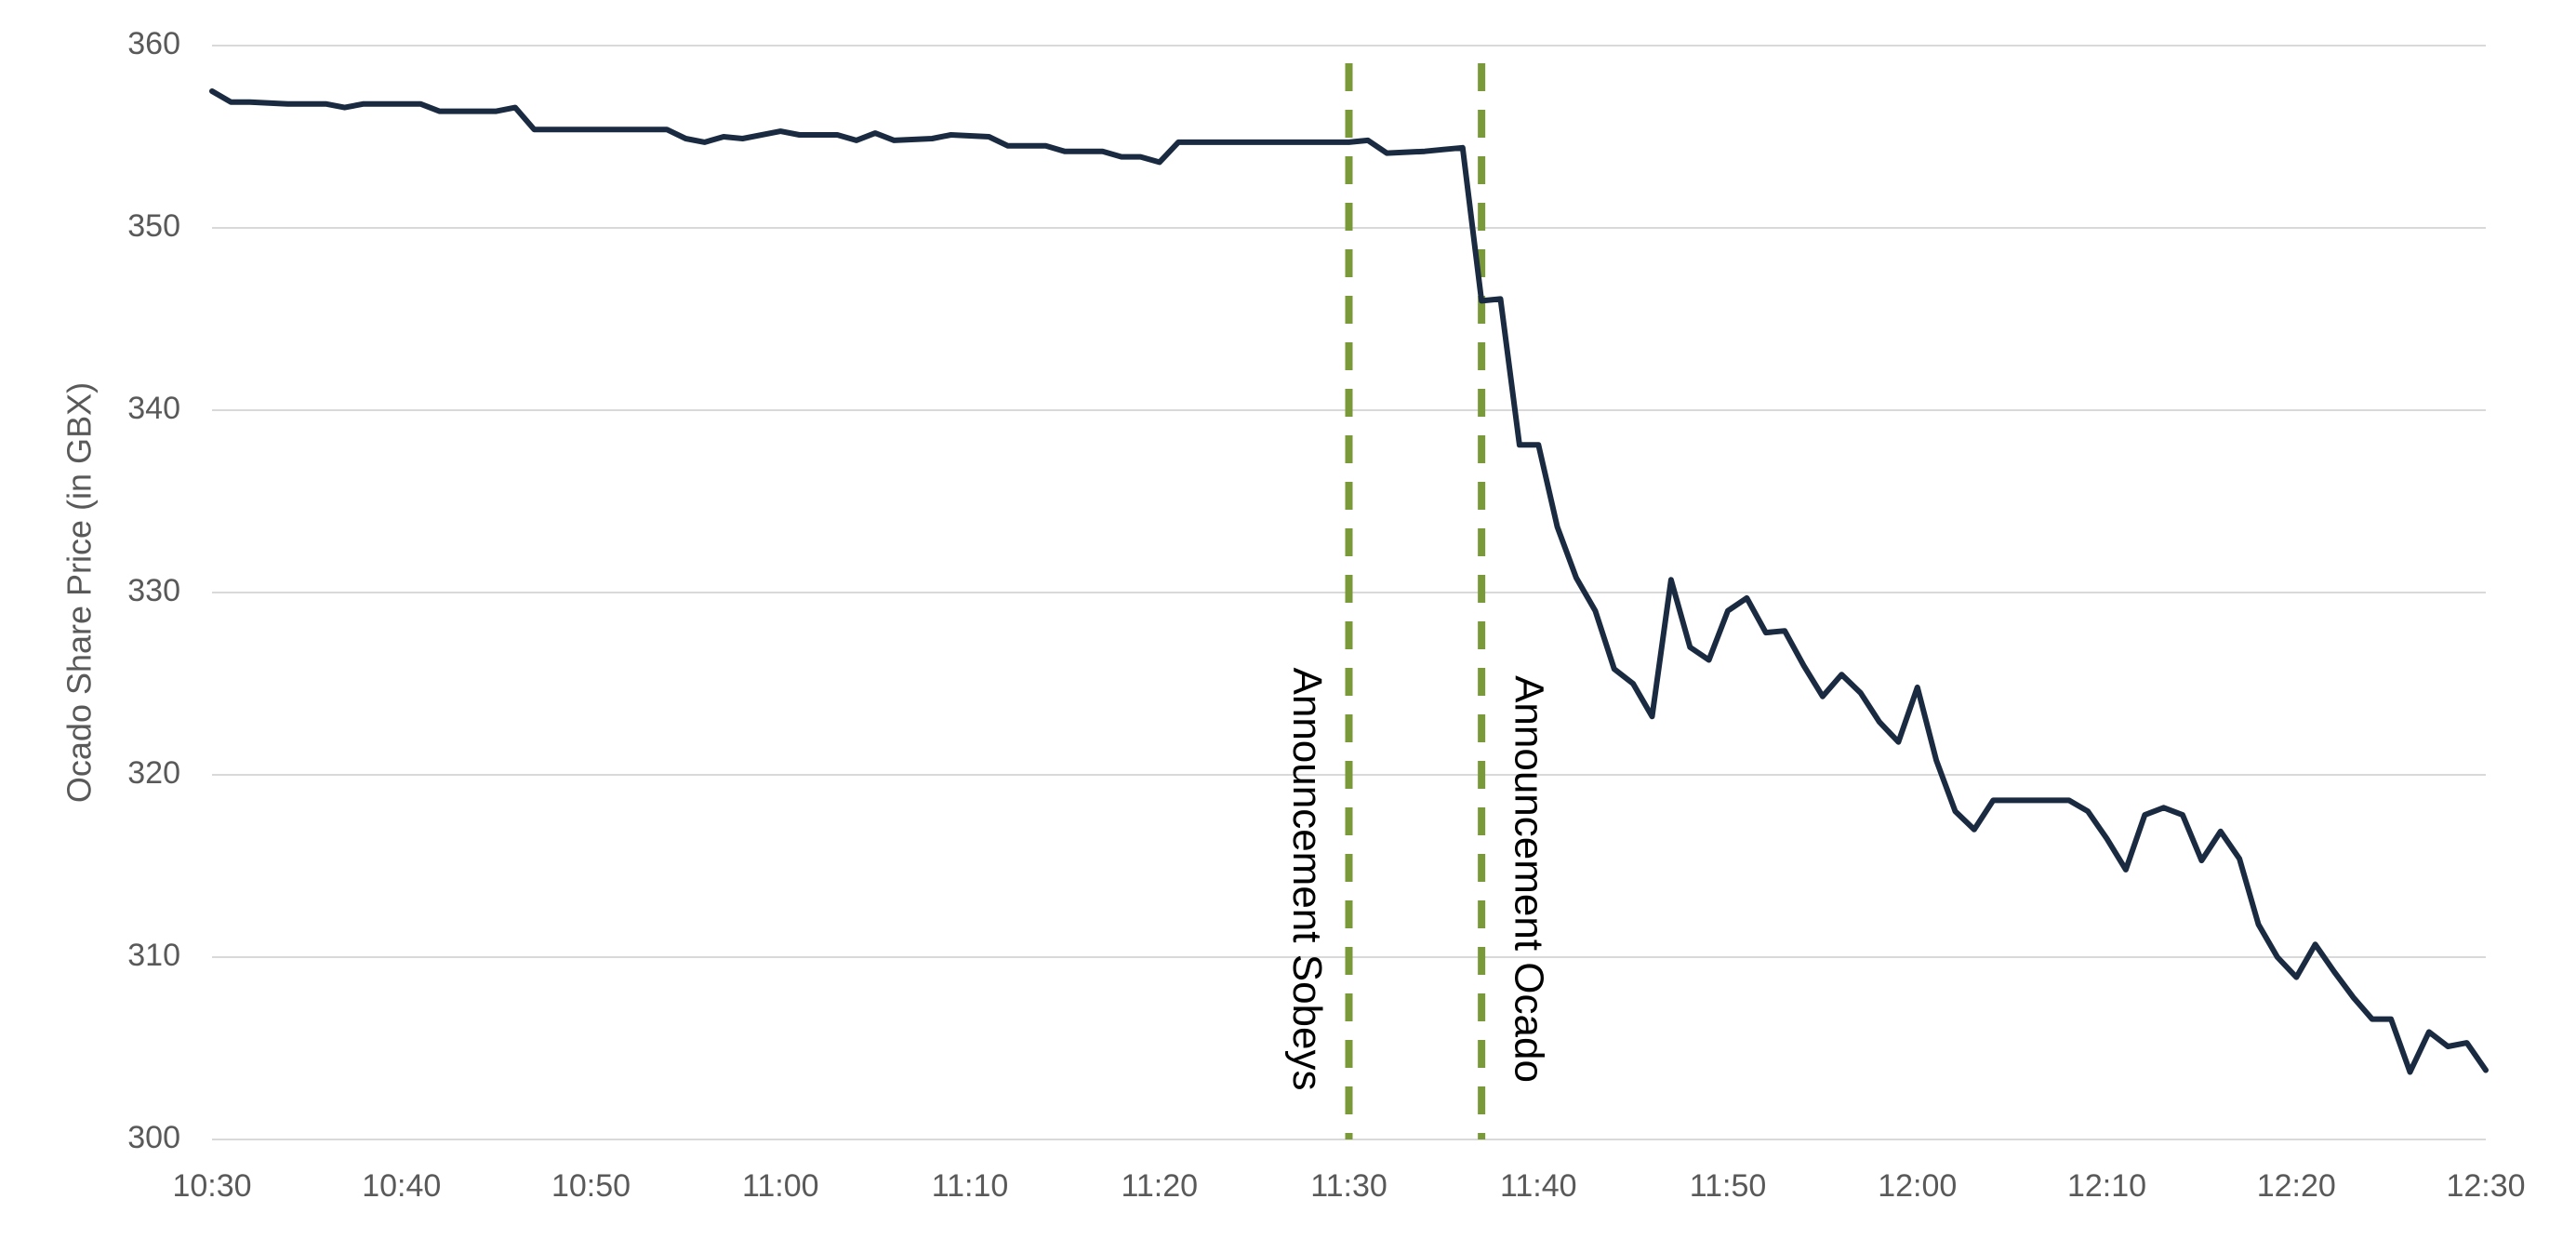  What do you see at coordinates (153, 955) in the screenshot?
I see `y-tick-label: 310` at bounding box center [153, 955].